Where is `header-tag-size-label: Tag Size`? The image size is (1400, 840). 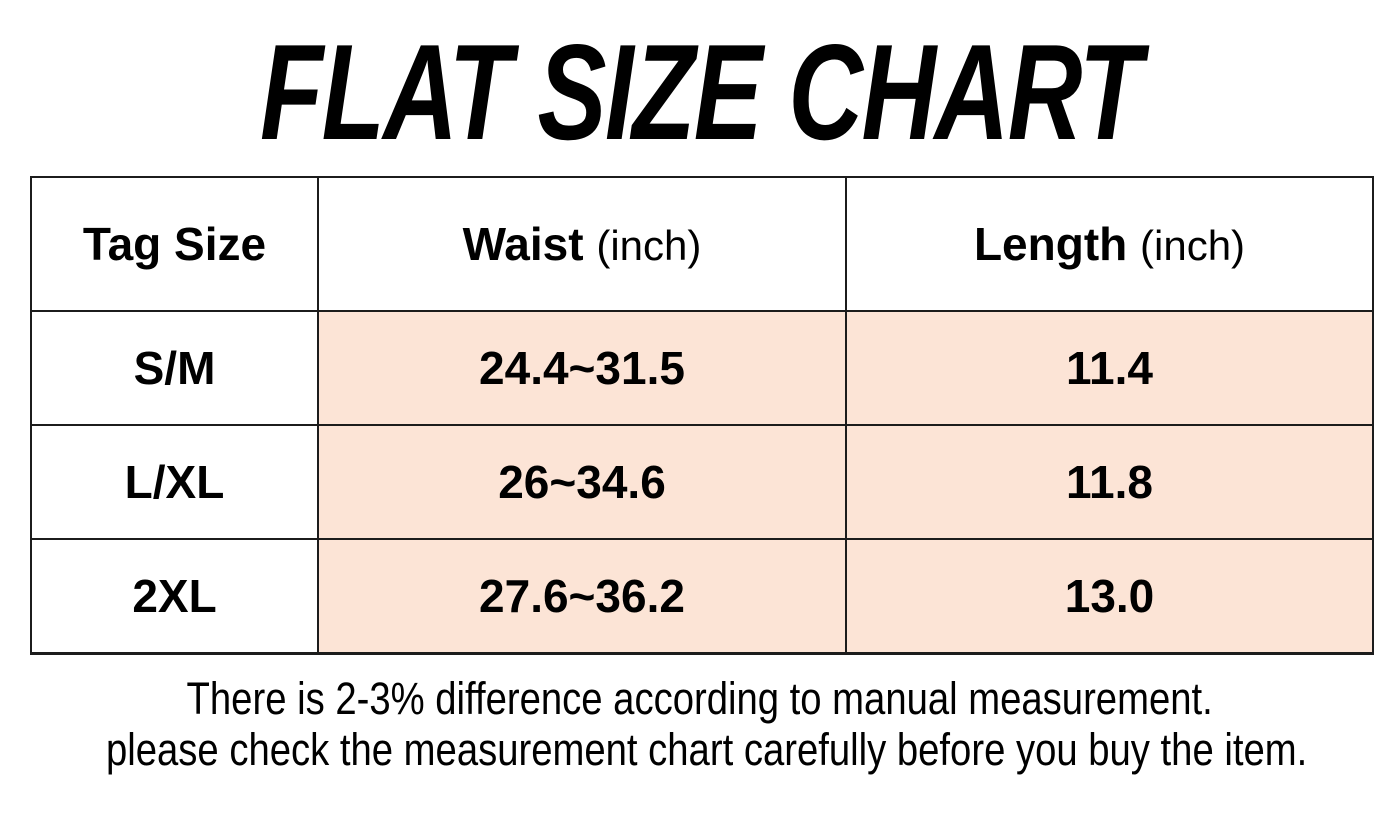
header-tag-size-label: Tag Size is located at coordinates (174, 244).